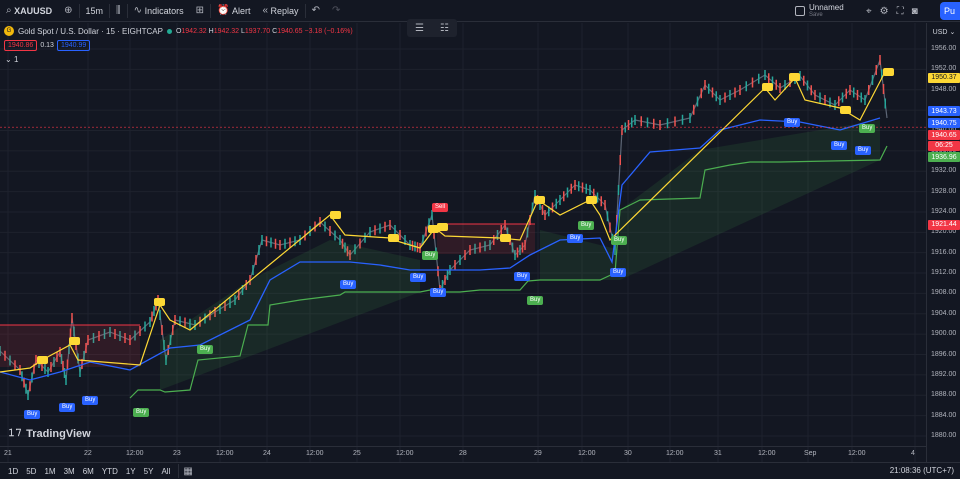  What do you see at coordinates (921, 470) in the screenshot?
I see `clock-timezone: 21:08:36 (UTC+7)` at bounding box center [921, 470].